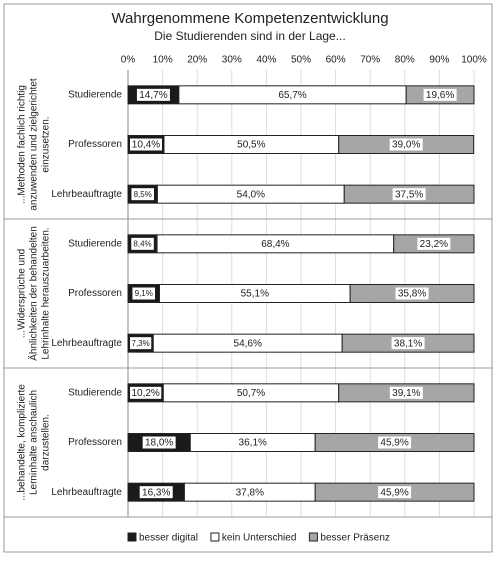 The height and width of the screenshot is (562, 500). Describe the element at coordinates (370, 60) in the screenshot. I see `x-tick-label: 70%` at that location.